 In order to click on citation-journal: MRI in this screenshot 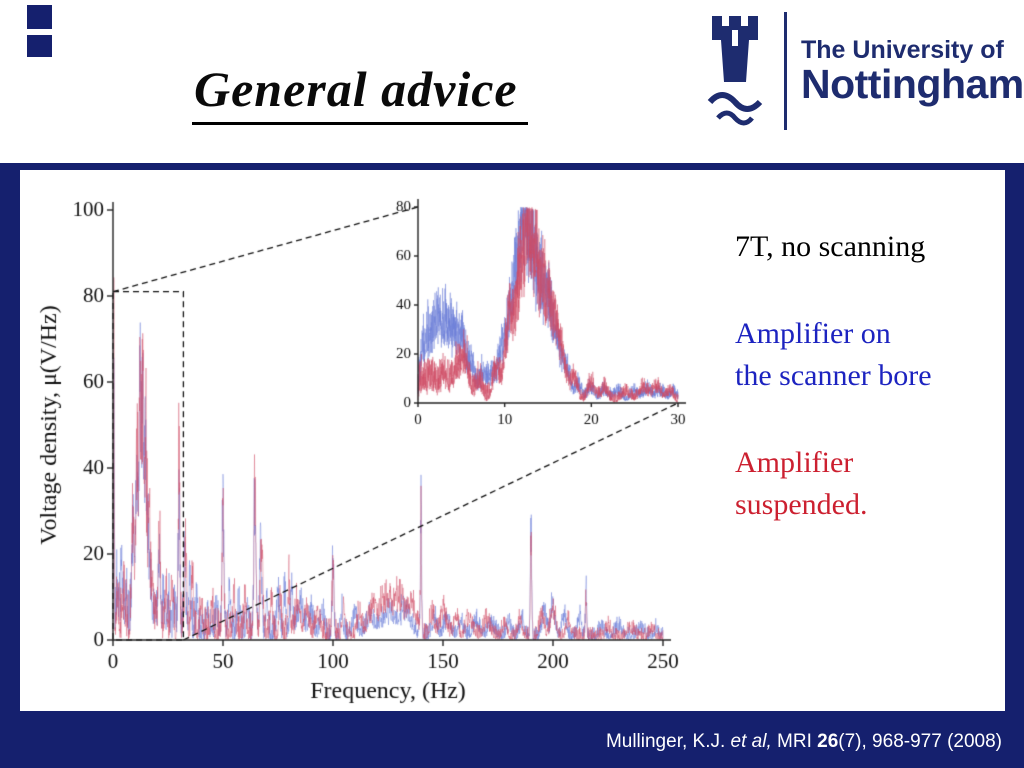, I will do `click(794, 741)`.